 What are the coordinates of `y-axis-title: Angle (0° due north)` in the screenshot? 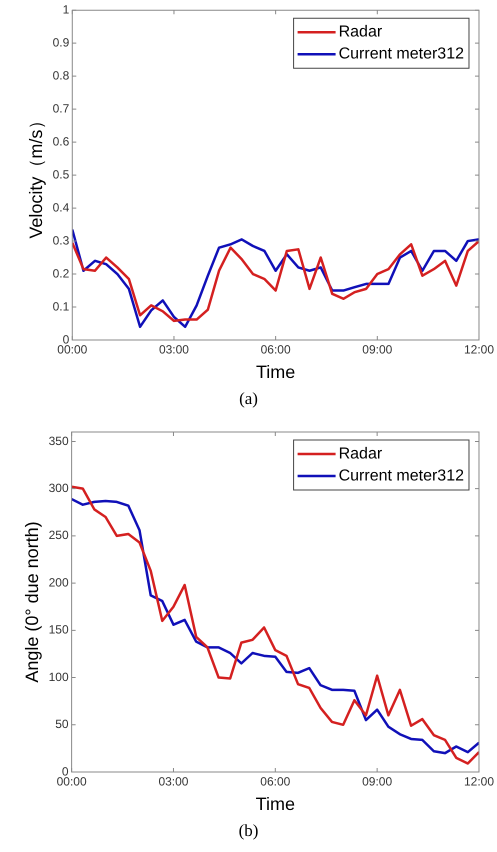 It's located at (32, 602).